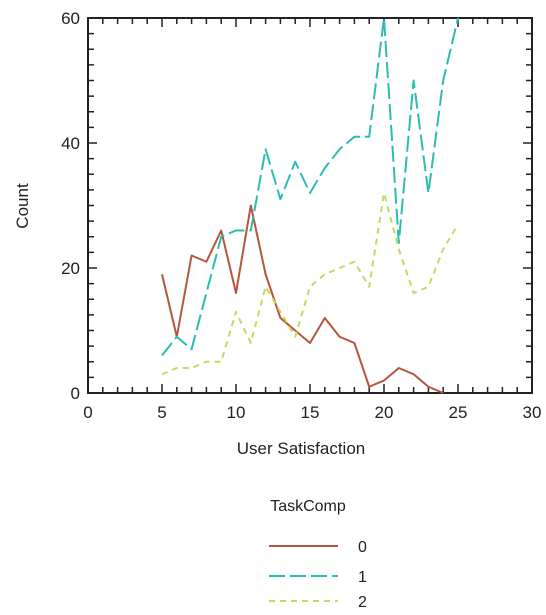  Describe the element at coordinates (384, 412) in the screenshot. I see `x-tick-label: 20` at that location.